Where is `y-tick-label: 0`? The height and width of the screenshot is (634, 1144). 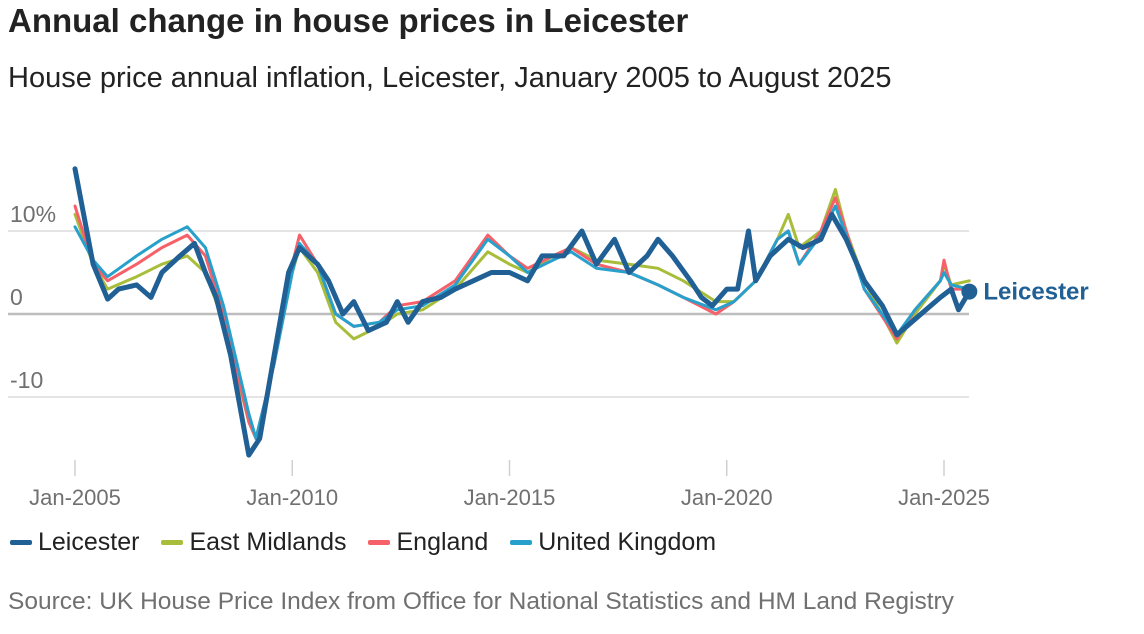
y-tick-label: 0 is located at coordinates (16, 297).